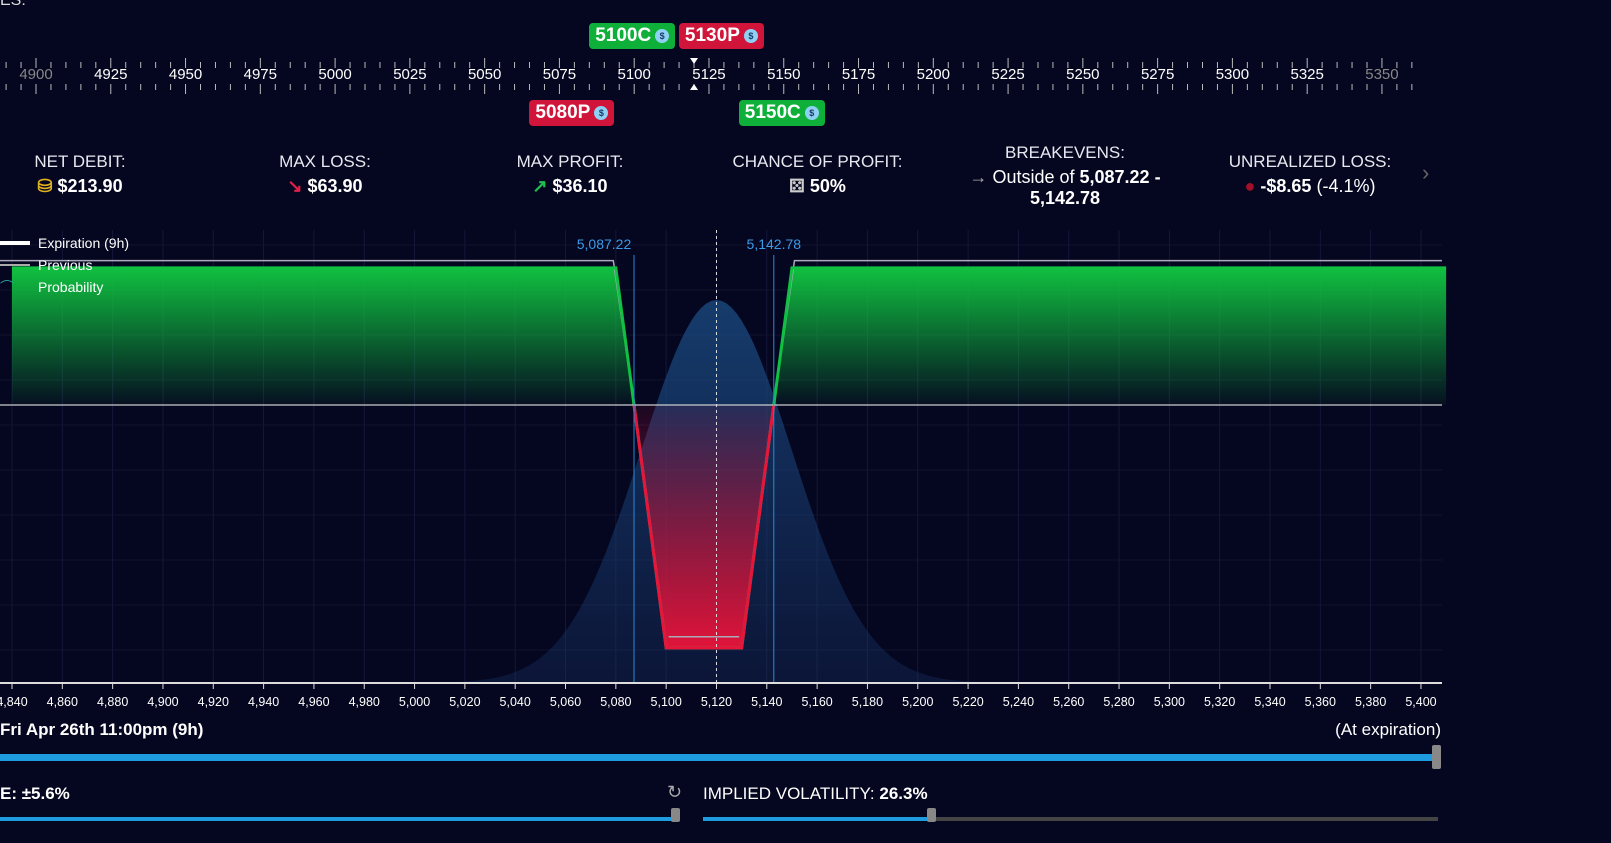  Describe the element at coordinates (867, 702) in the screenshot. I see `x-tick-label: 5,180` at that location.